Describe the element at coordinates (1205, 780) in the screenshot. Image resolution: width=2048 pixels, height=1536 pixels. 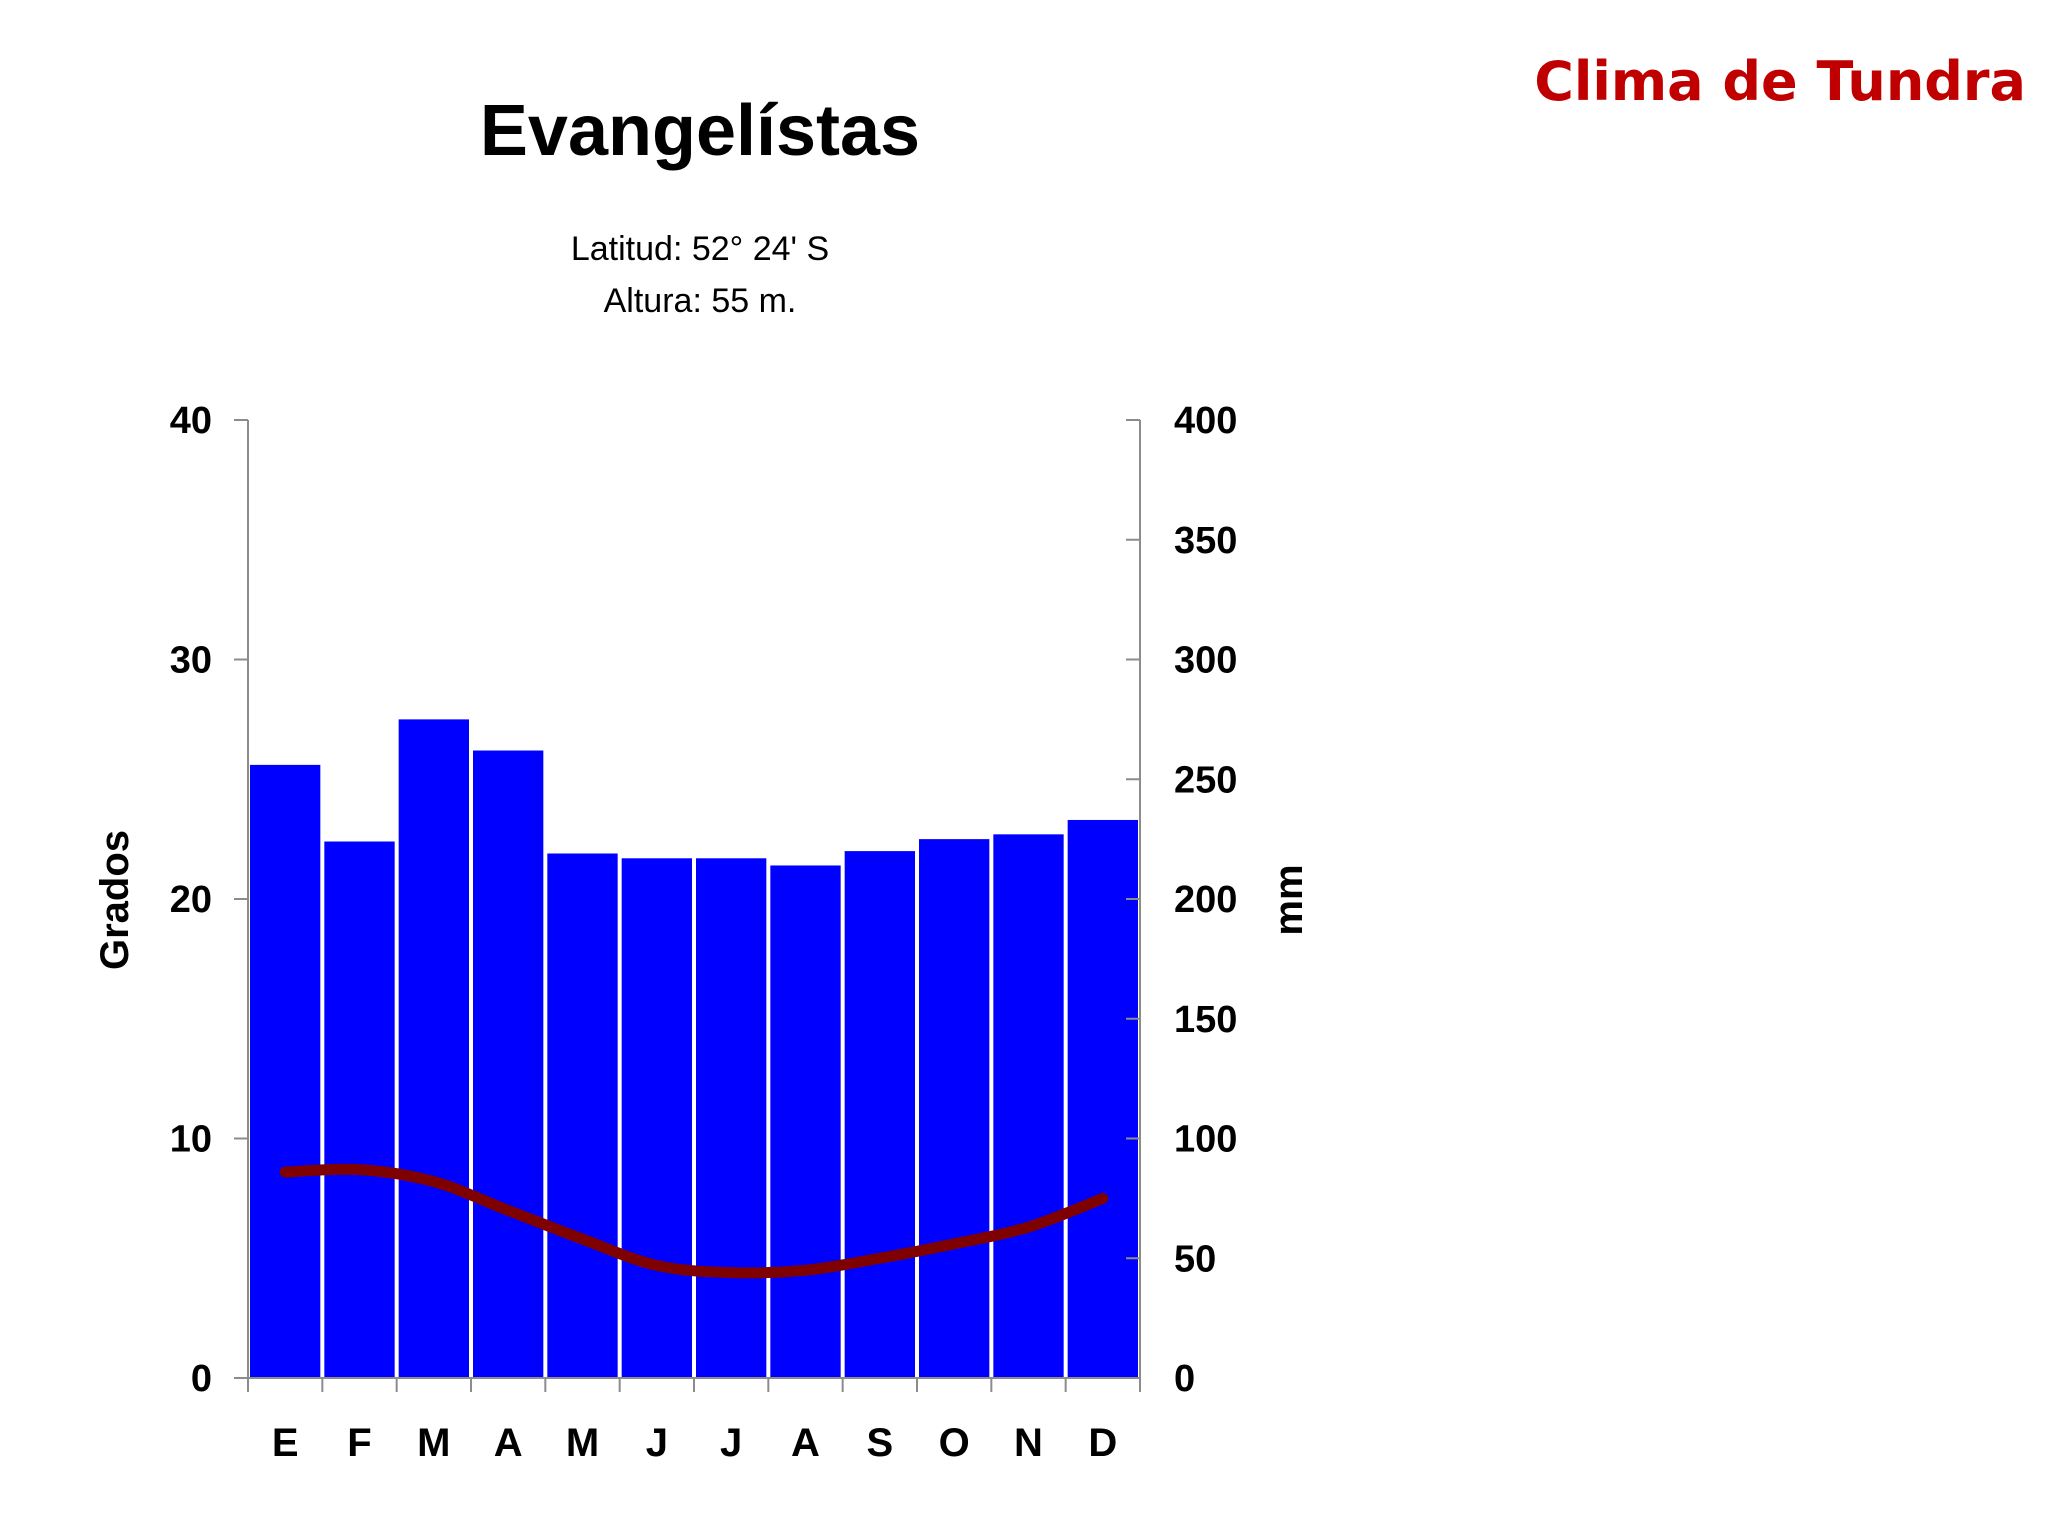
I see `y-right-tick-label: 250` at that location.